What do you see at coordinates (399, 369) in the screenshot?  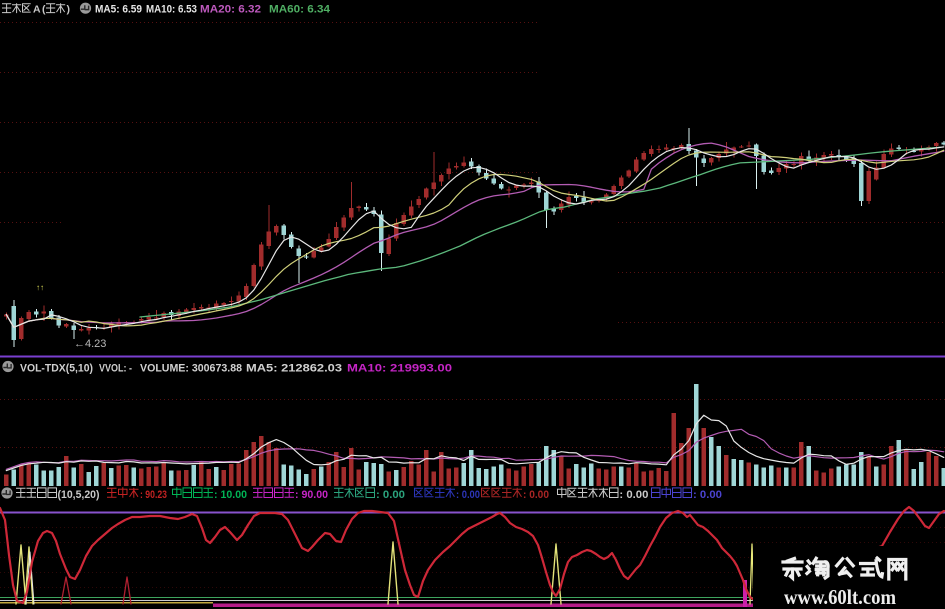 I see `svg-text: MA10: 219993.00` at bounding box center [399, 369].